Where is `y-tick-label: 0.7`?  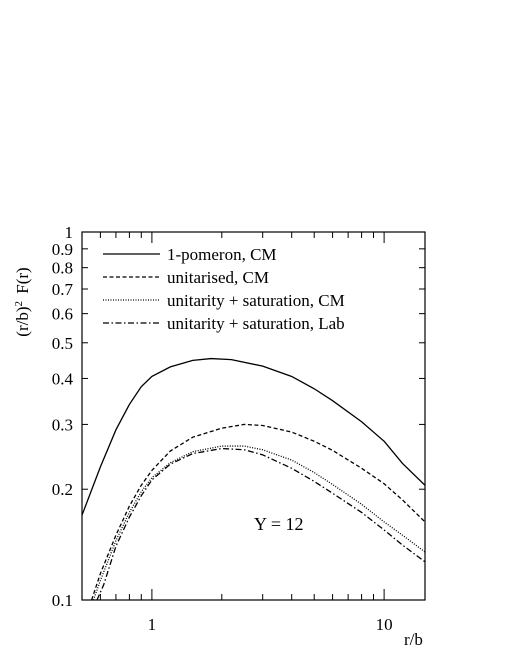
y-tick-label: 0.7 is located at coordinates (63, 289).